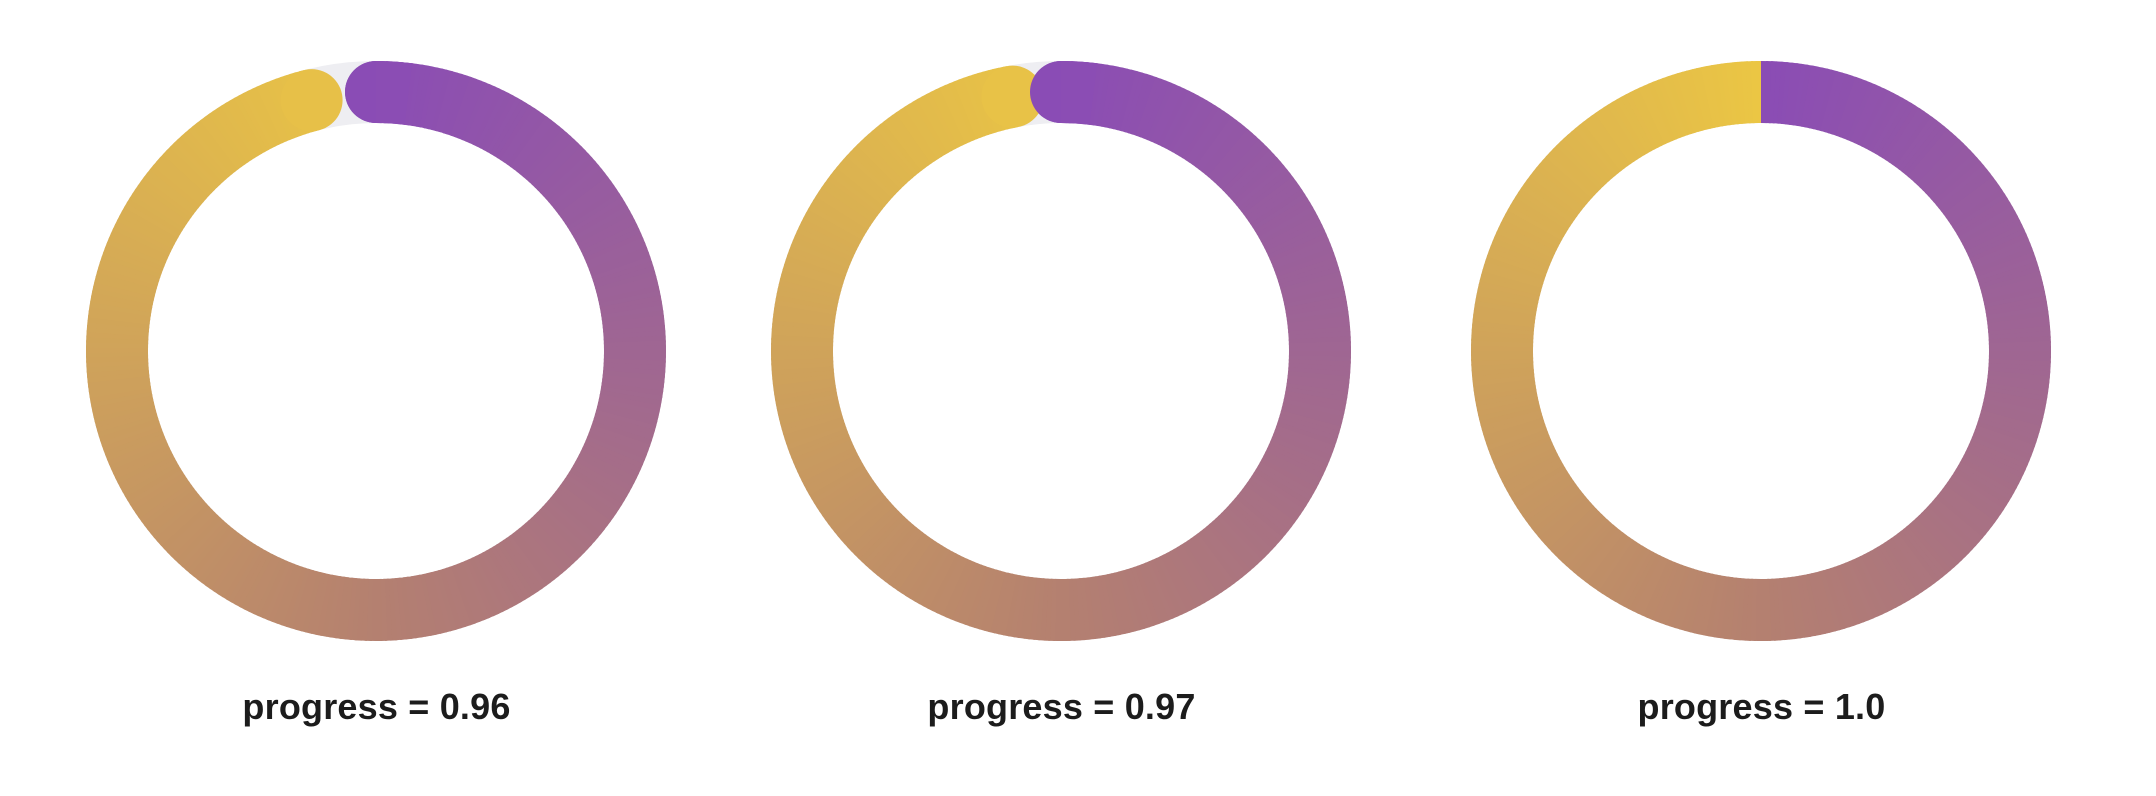  What do you see at coordinates (376, 707) in the screenshot?
I see `progress-ring-label: progress = 0.96` at bounding box center [376, 707].